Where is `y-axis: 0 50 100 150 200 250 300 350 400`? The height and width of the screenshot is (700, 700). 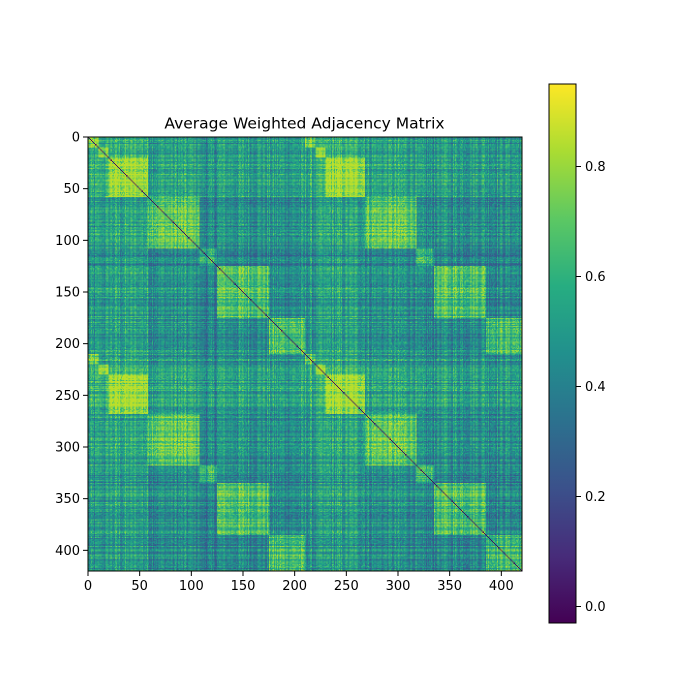 y-axis: 0 50 100 150 200 250 300 350 400 is located at coordinates (71, 345).